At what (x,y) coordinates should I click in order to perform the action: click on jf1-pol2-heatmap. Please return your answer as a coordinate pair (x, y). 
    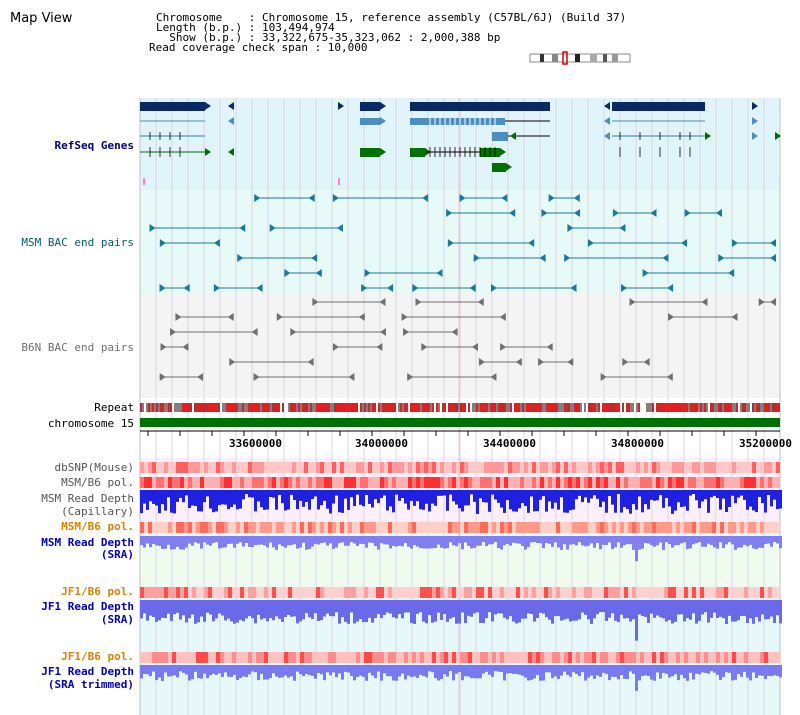
    Looking at the image, I should click on (460, 657).